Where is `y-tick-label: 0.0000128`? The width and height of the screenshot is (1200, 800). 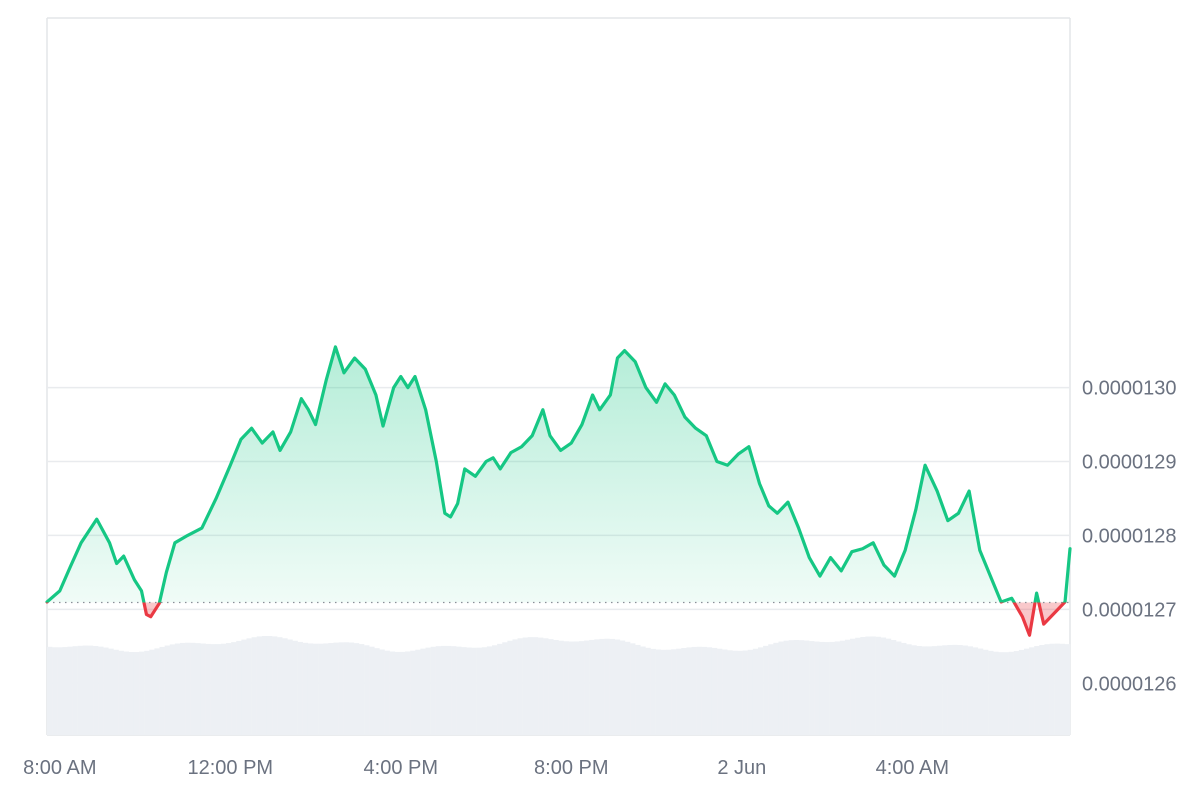 y-tick-label: 0.0000128 is located at coordinates (1129, 536).